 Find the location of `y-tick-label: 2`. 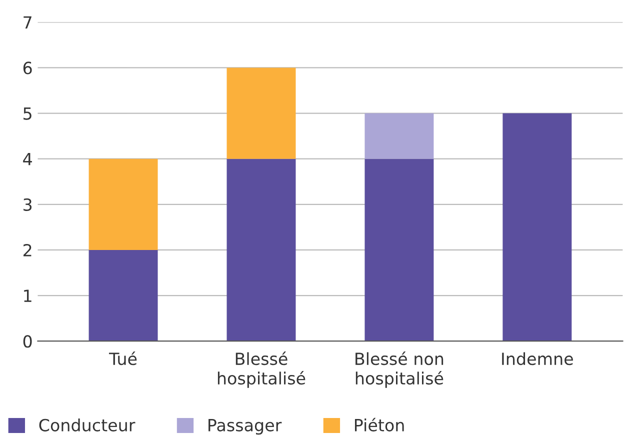

y-tick-label: 2 is located at coordinates (27, 250).